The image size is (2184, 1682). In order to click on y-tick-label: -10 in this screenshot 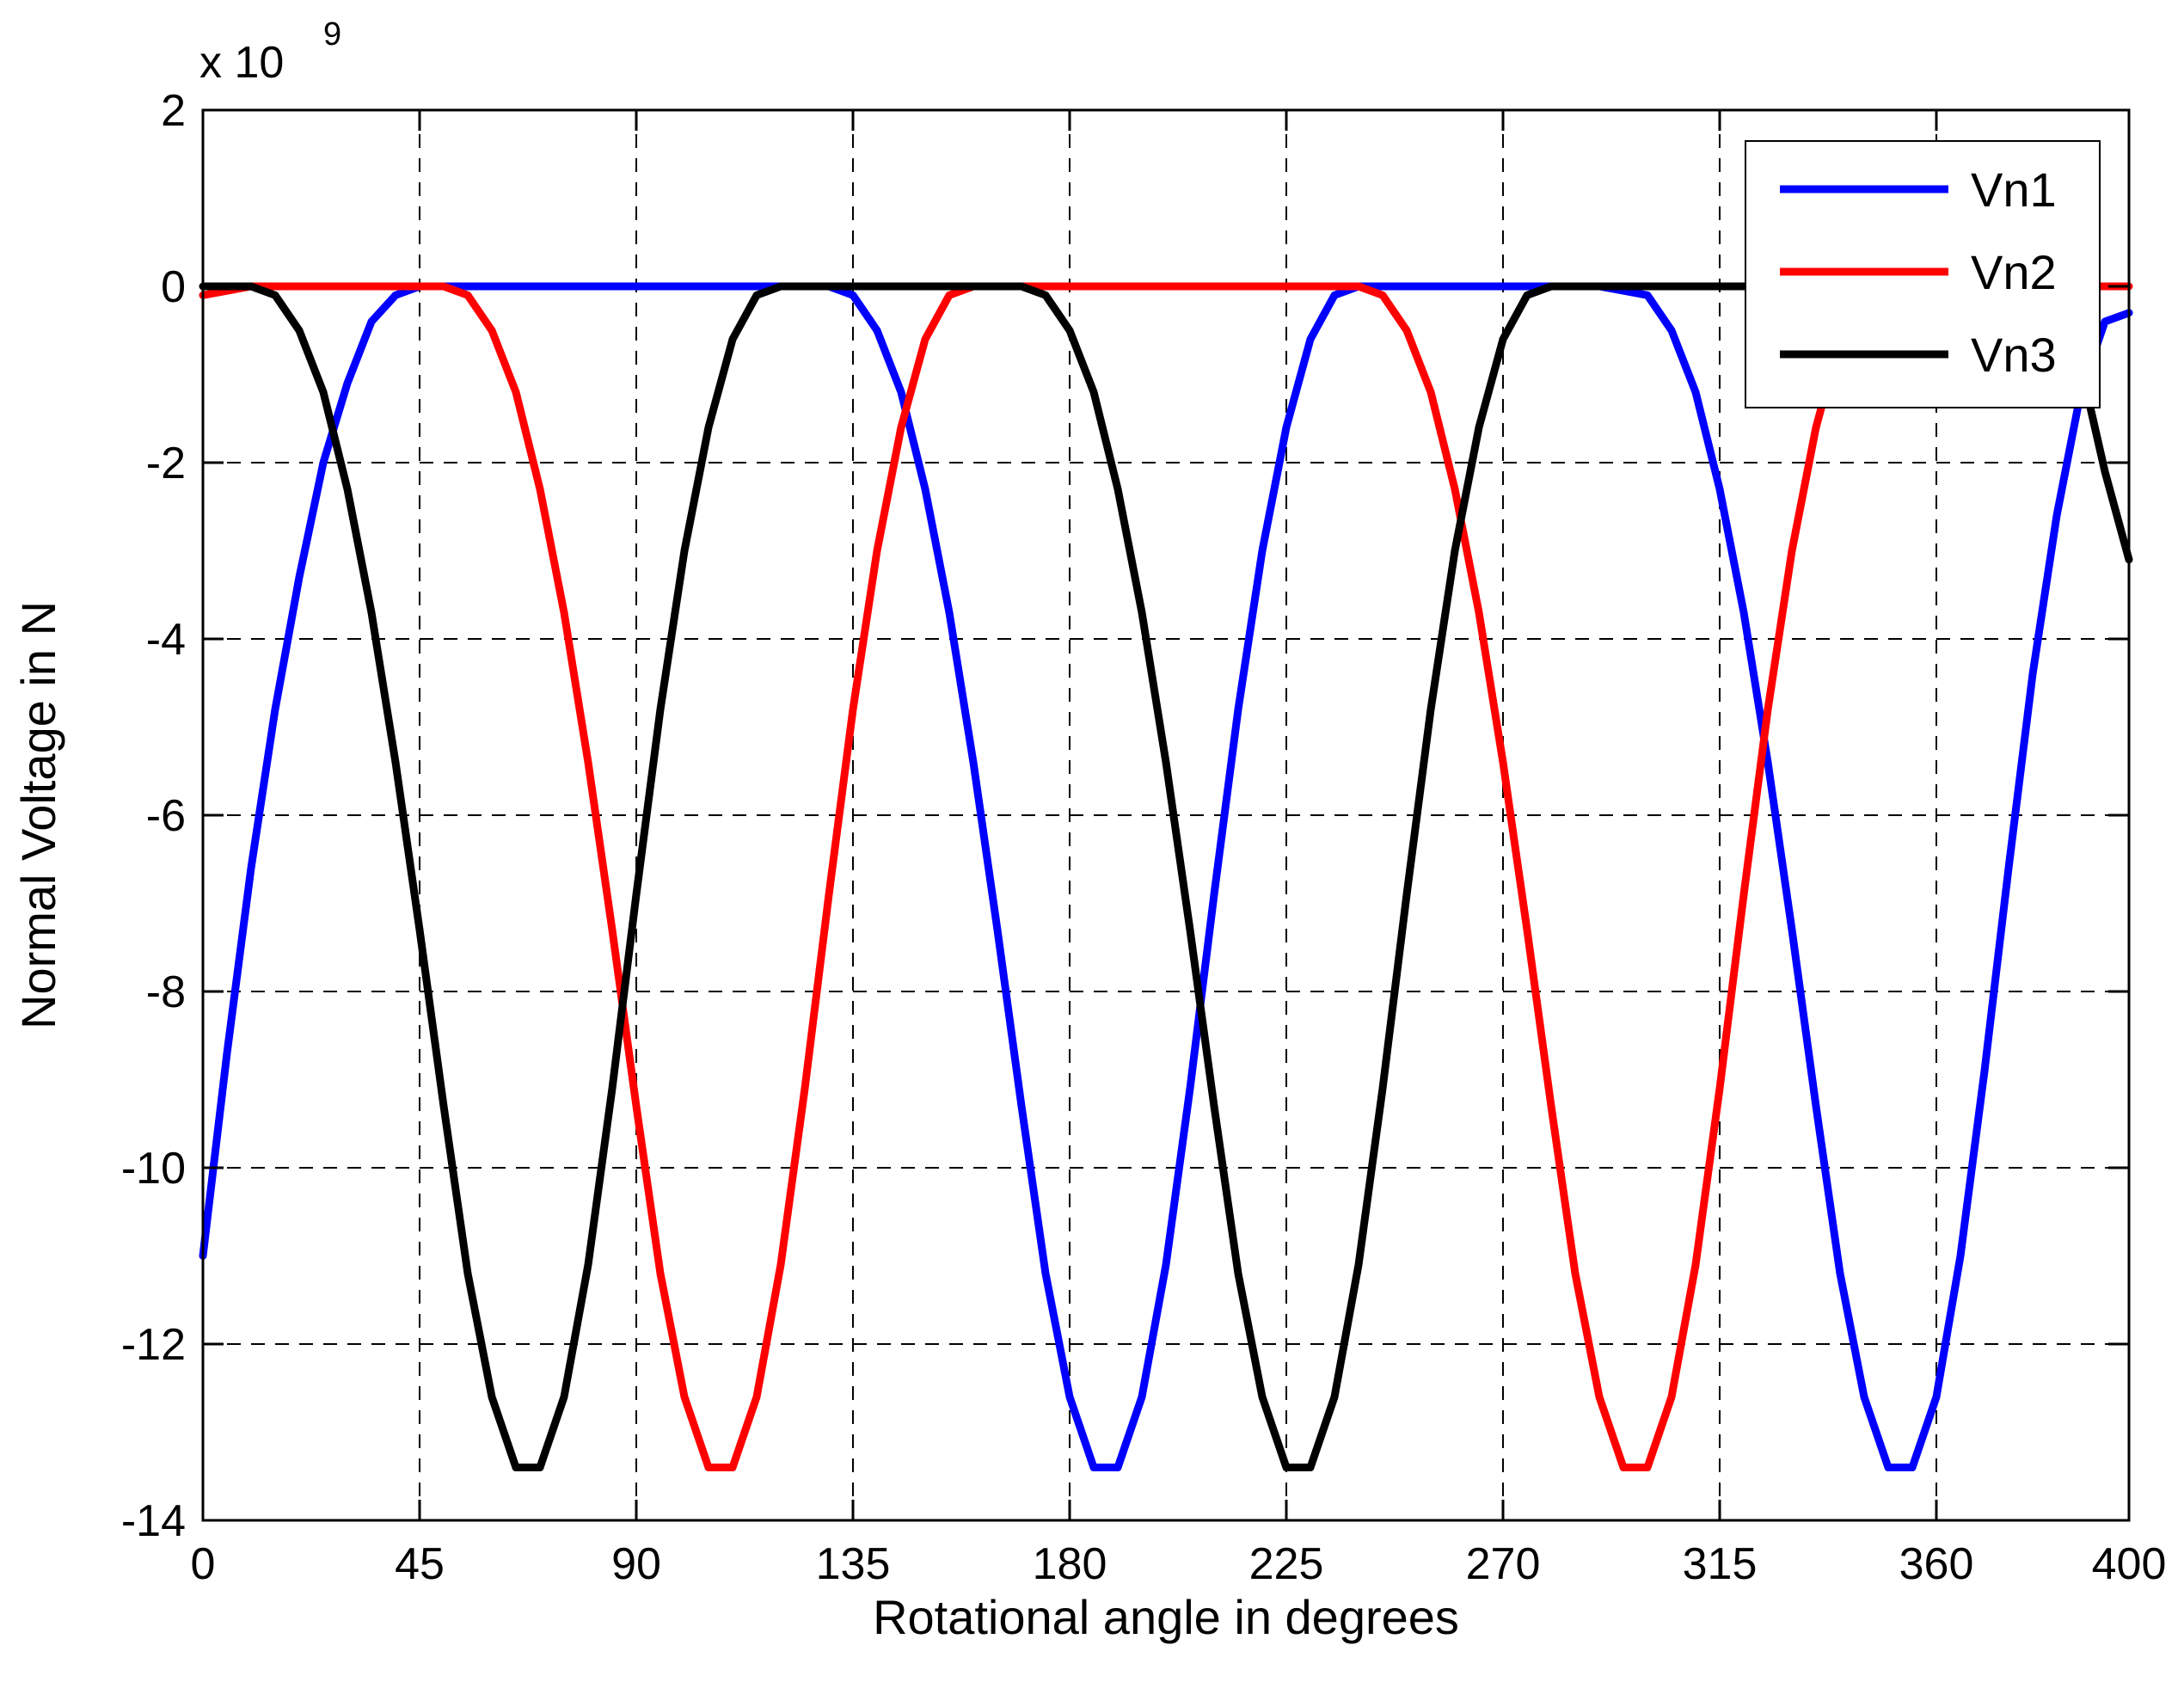, I will do `click(153, 1169)`.